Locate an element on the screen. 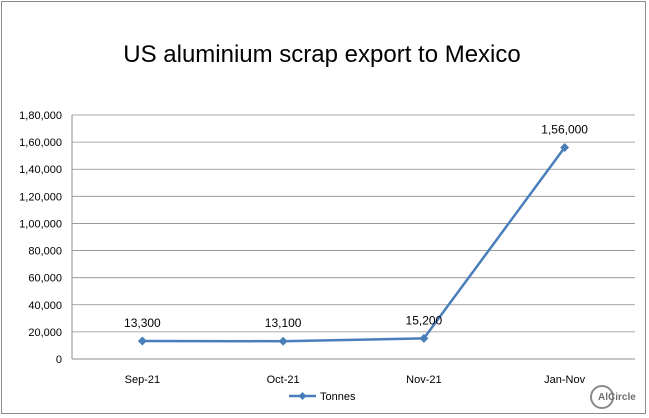  x-tick-label: Jan-Nov is located at coordinates (564, 380).